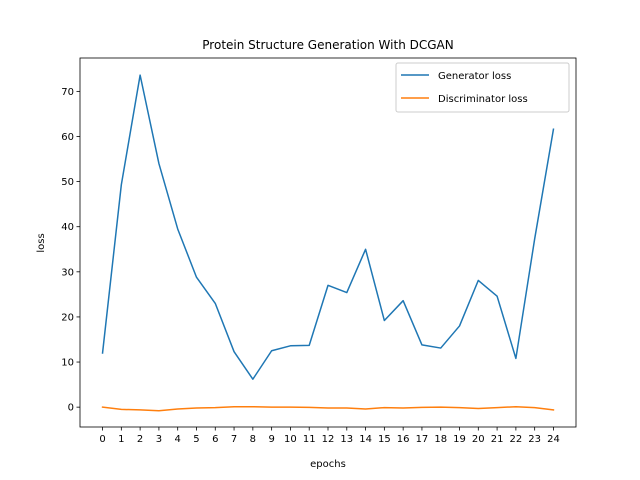  Describe the element at coordinates (70, 250) in the screenshot. I see `y-axis: 0 10 20 30 40 50 60 70` at that location.